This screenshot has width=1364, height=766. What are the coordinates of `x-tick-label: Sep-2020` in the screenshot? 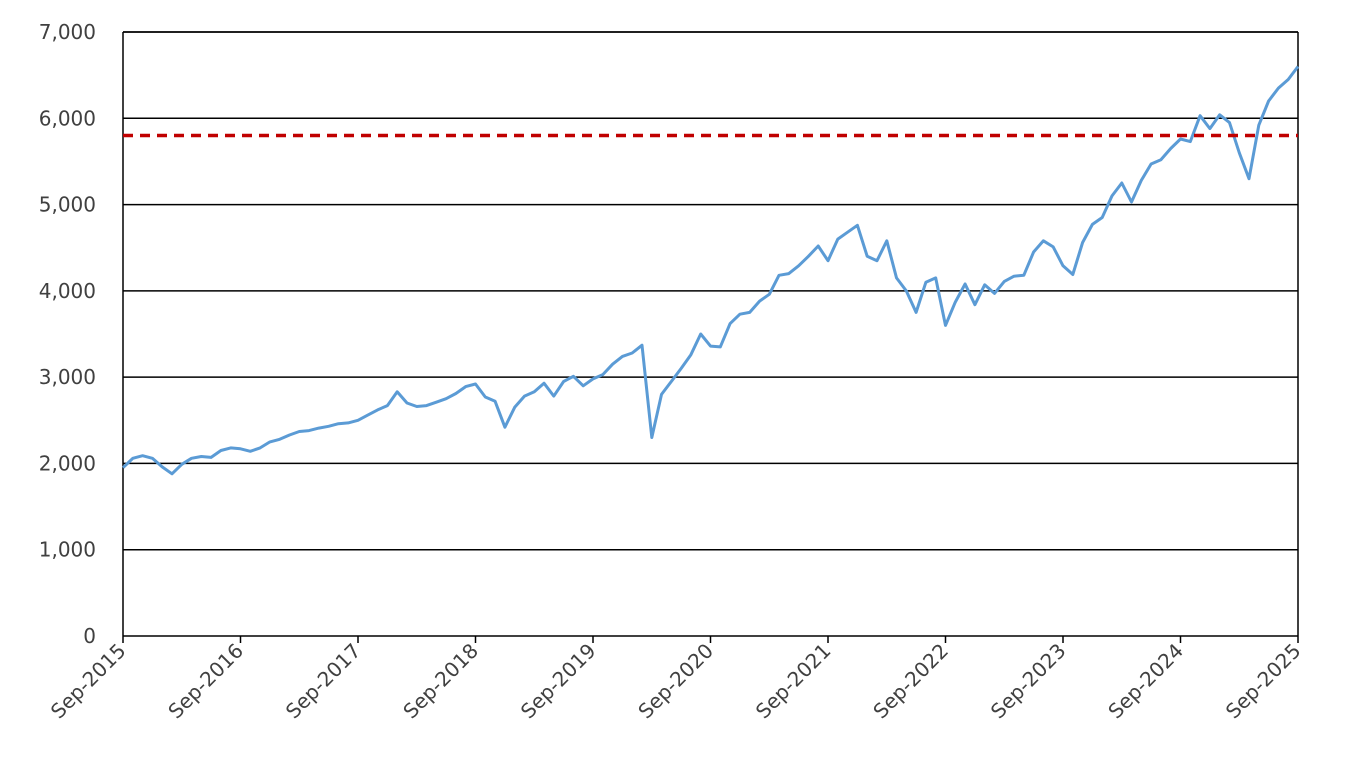 It's located at (675, 681).